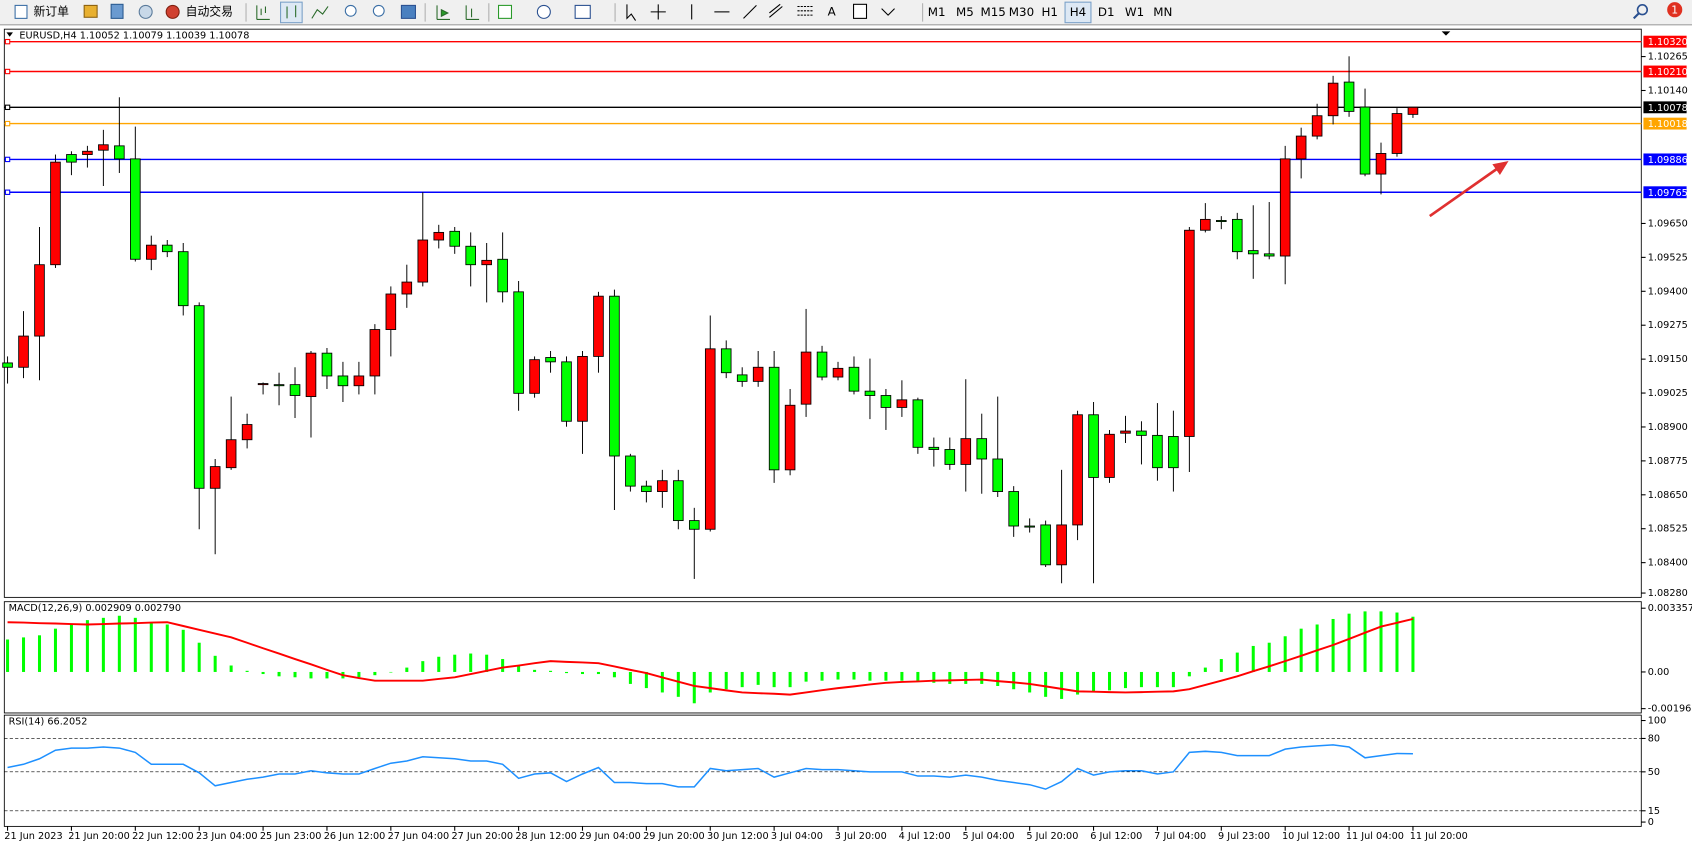  I want to click on timeframe-button: D1, so click(1106, 12).